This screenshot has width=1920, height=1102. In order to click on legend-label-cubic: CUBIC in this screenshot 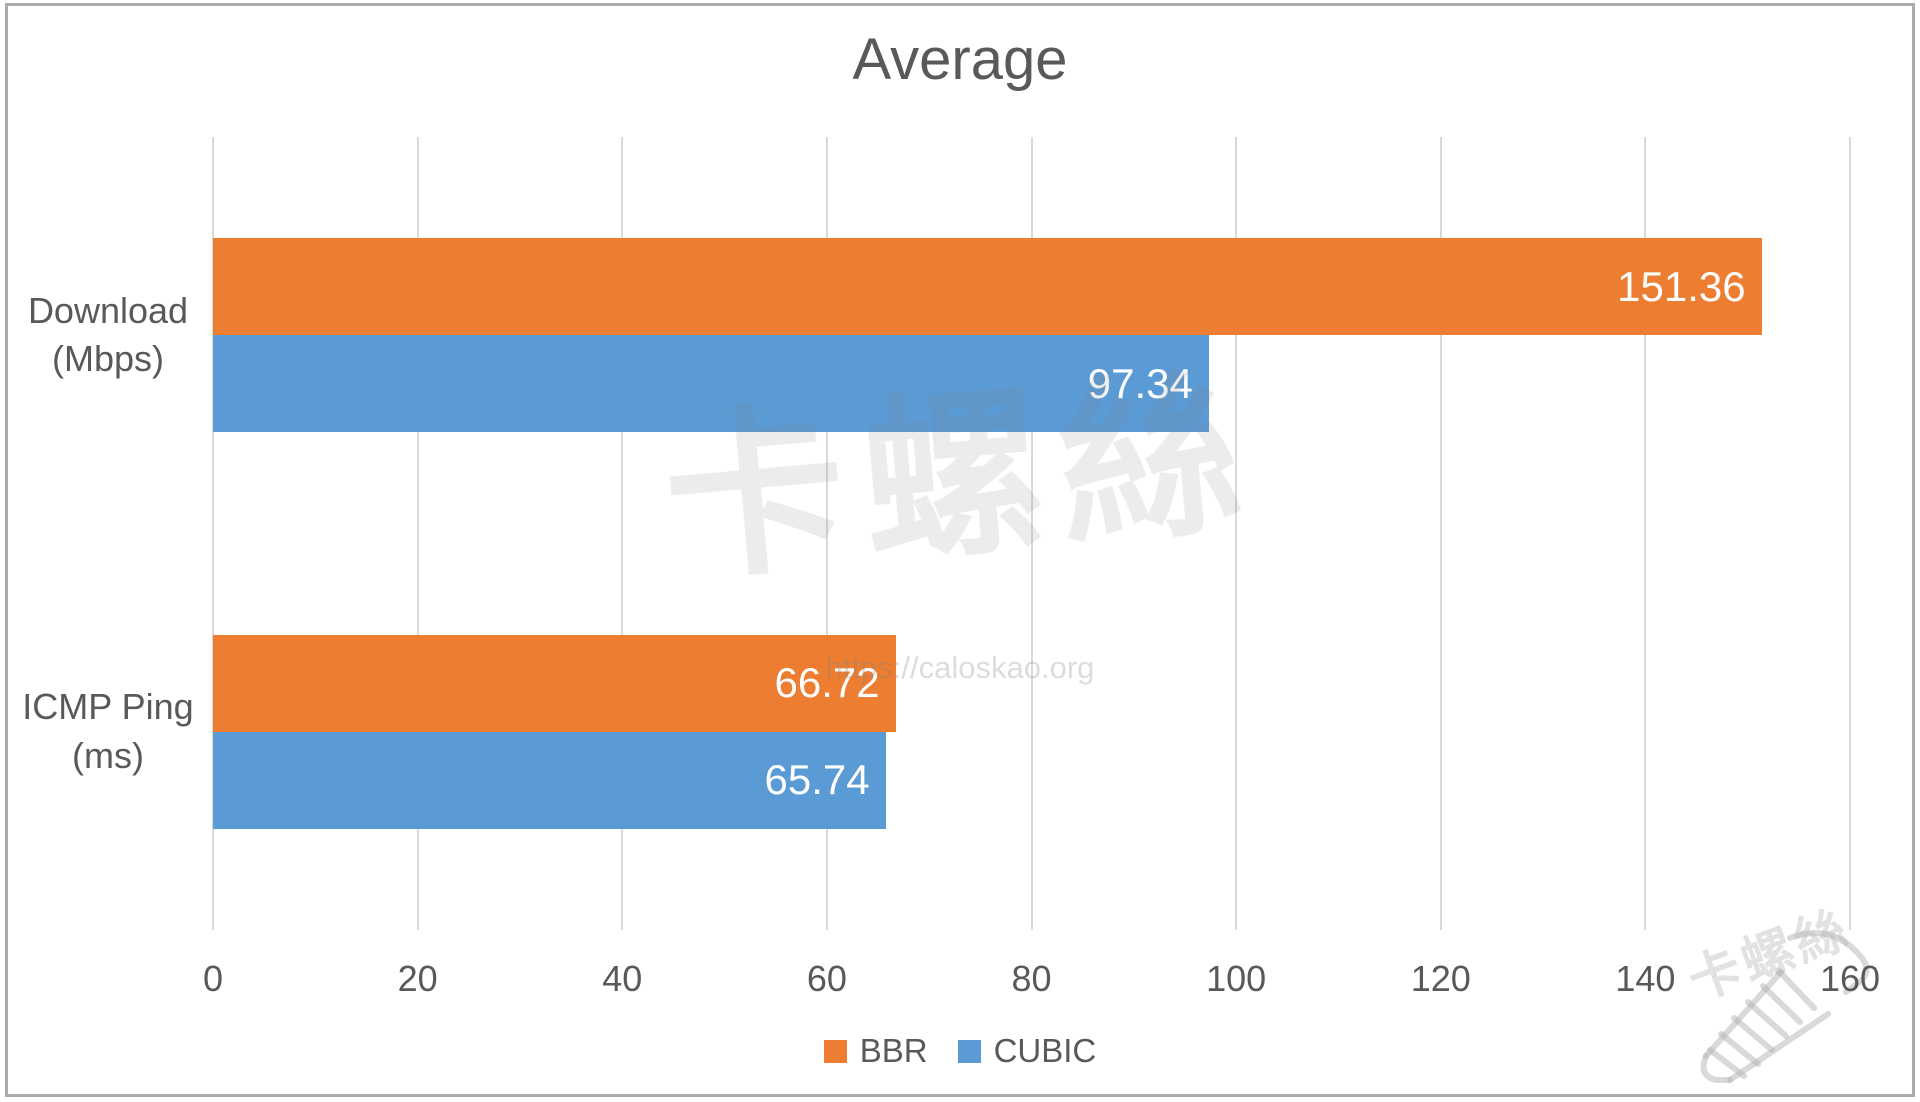, I will do `click(1045, 1050)`.